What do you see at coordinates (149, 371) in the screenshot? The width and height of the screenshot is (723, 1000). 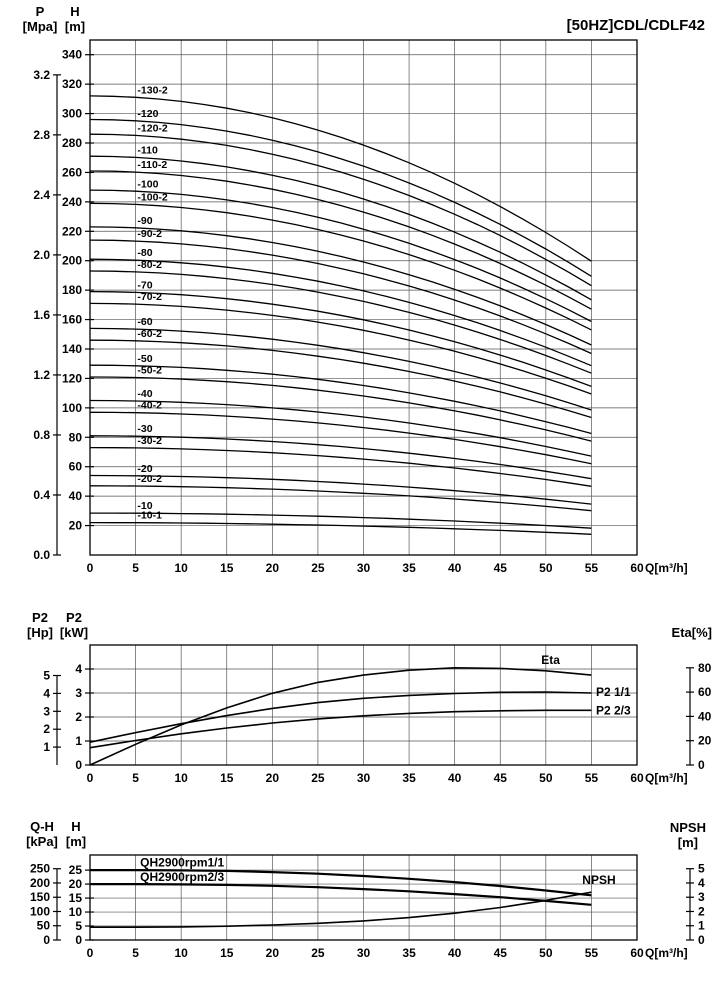 I see `curve-label-50-2: -50-2` at bounding box center [149, 371].